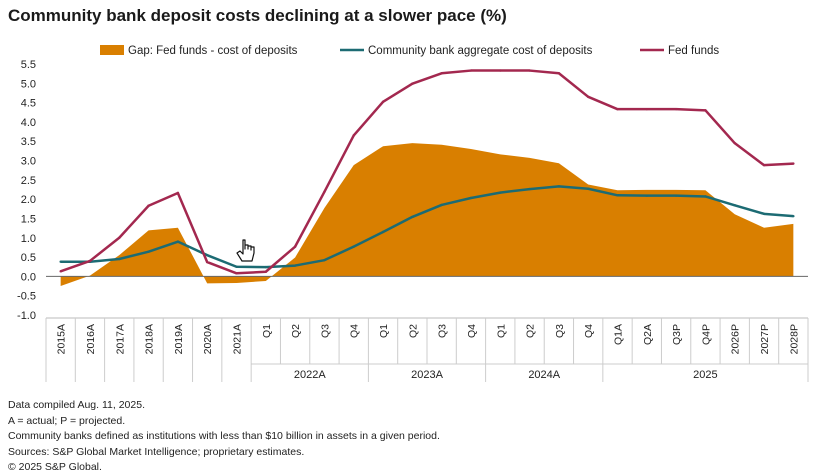 This screenshot has width=820, height=476. I want to click on y-tick-label: -1.0, so click(26, 316).